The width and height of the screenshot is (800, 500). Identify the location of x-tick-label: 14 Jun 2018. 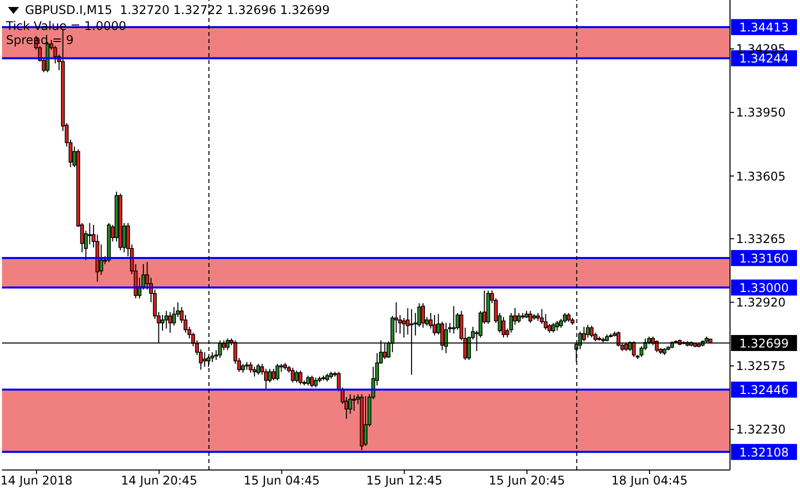
(36, 481).